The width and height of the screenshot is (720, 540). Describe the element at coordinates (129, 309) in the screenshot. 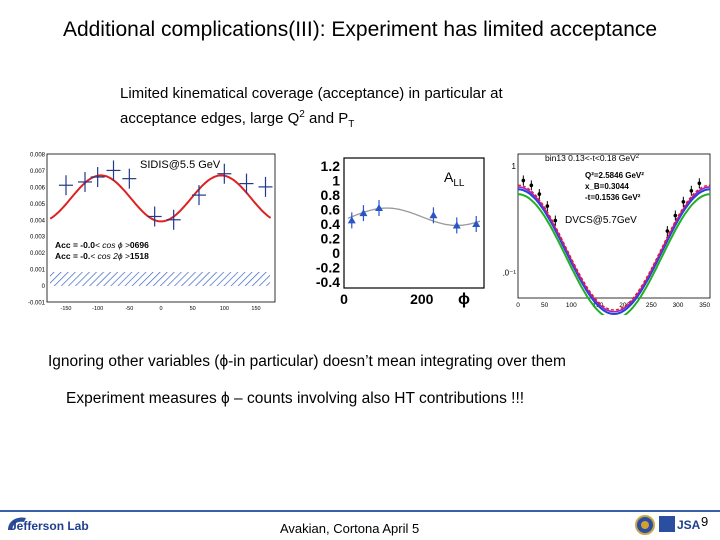

I see `sidis-x-tick: -50` at that location.